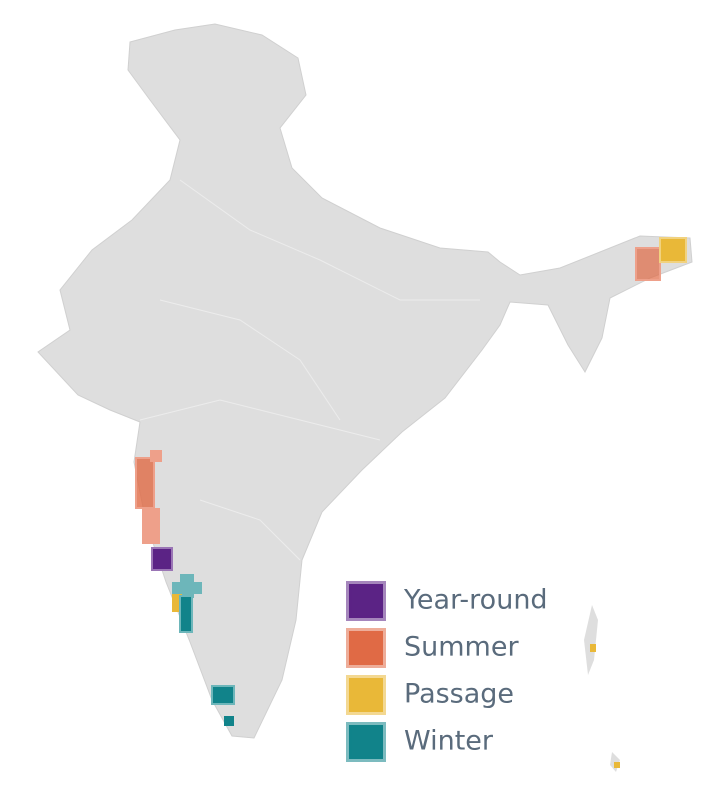 This screenshot has height=800, width=720. I want to click on legend-label: Year-round, so click(475, 600).